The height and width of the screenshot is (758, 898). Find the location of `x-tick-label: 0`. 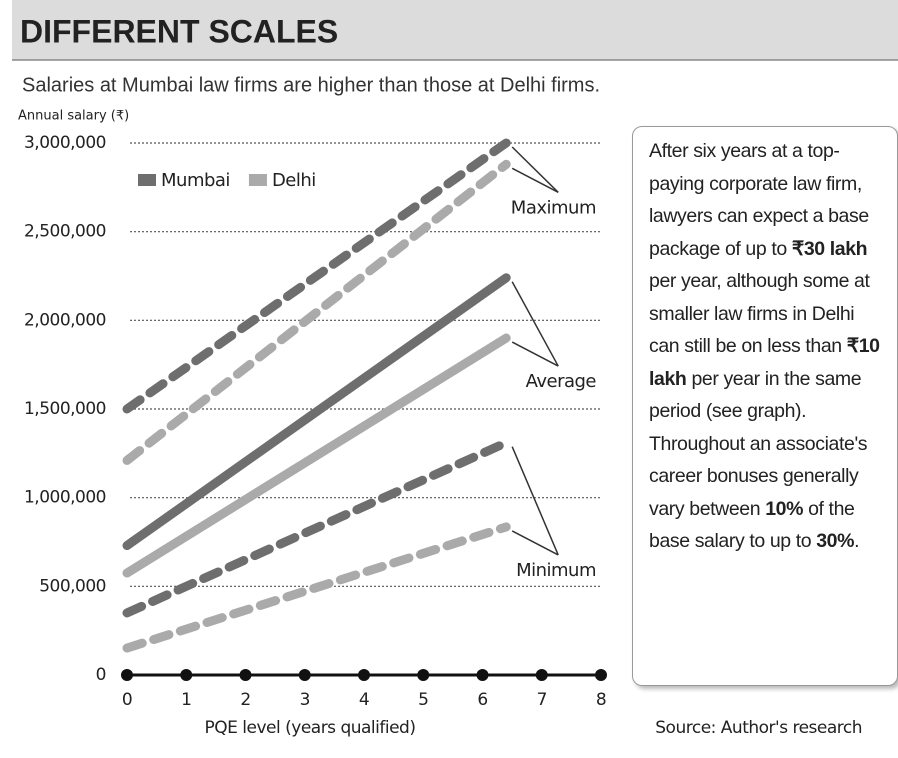

x-tick-label: 0 is located at coordinates (127, 700).